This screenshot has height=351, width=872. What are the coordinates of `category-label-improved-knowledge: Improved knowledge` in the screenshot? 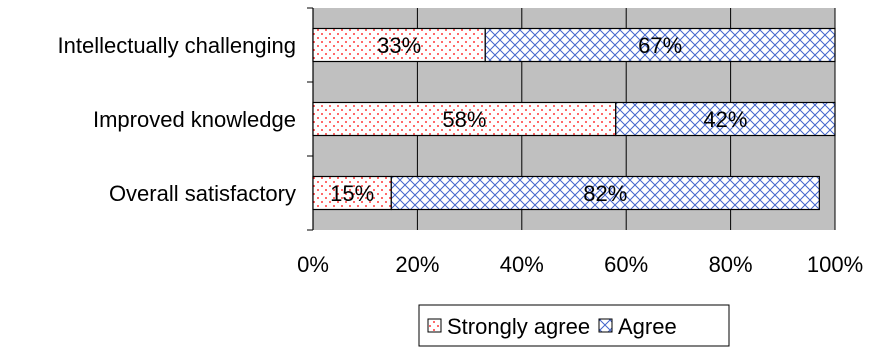 It's located at (194, 119).